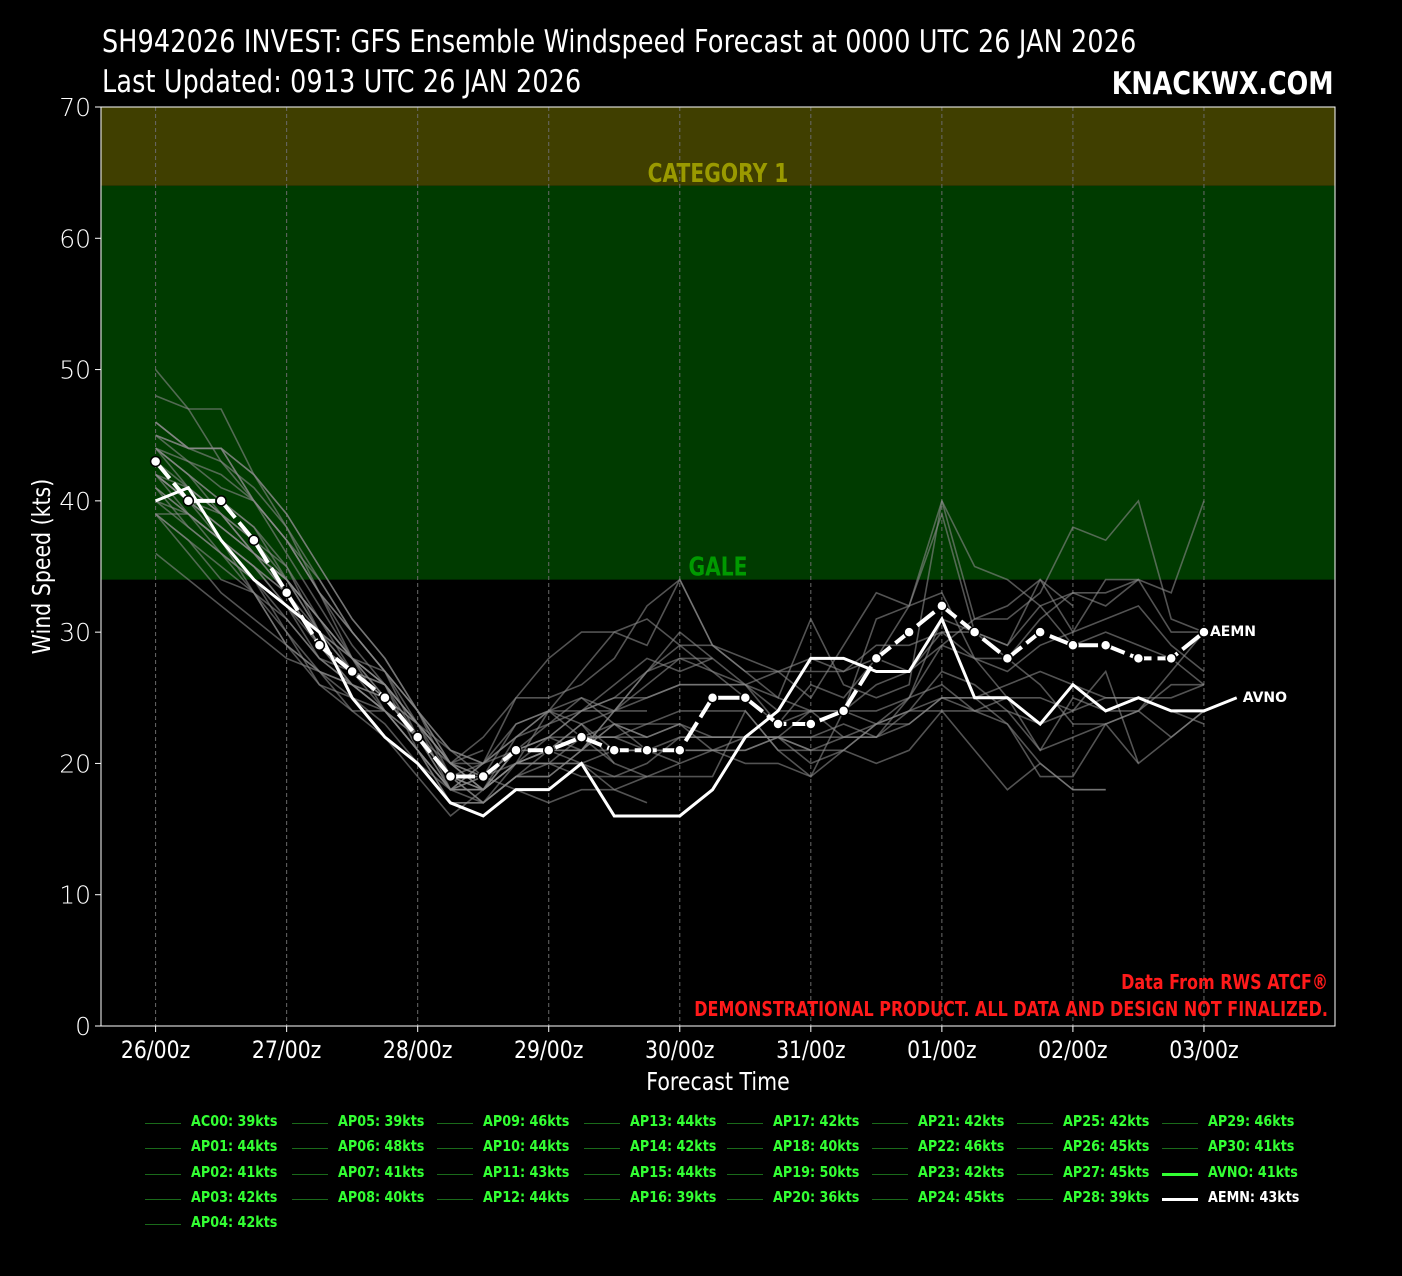 The width and height of the screenshot is (1402, 1276). I want to click on legend-label: AP19: 50kts, so click(816, 1172).